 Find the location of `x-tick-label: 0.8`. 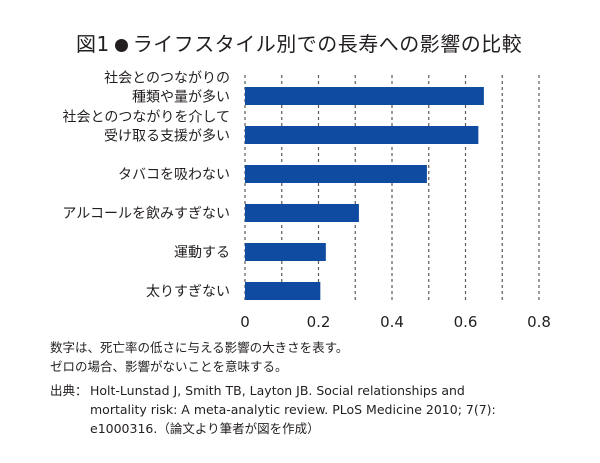

x-tick-label: 0.8 is located at coordinates (539, 322).